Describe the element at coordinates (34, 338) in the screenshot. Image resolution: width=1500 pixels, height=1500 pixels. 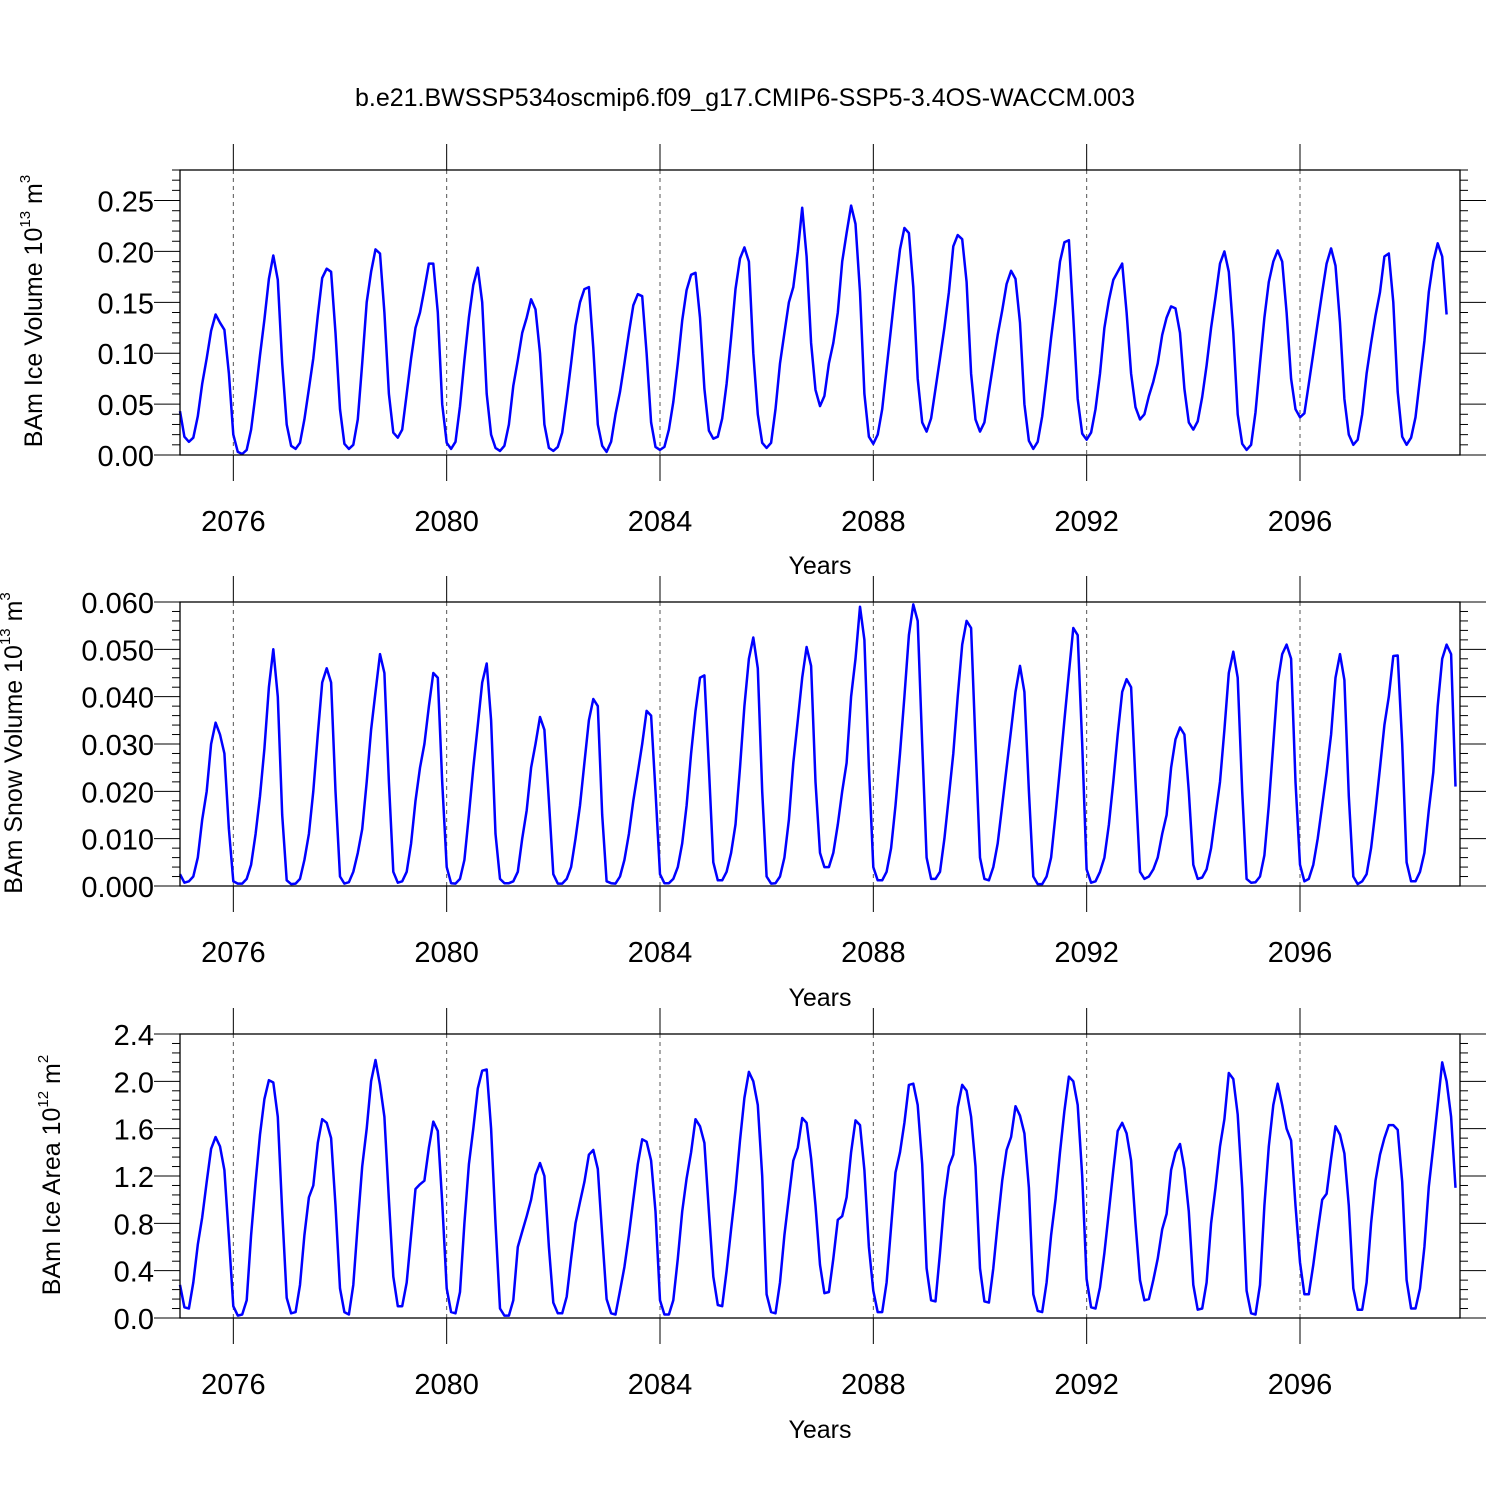
I see `y-axis-label-text: BAm Ice Volume 10` at that location.